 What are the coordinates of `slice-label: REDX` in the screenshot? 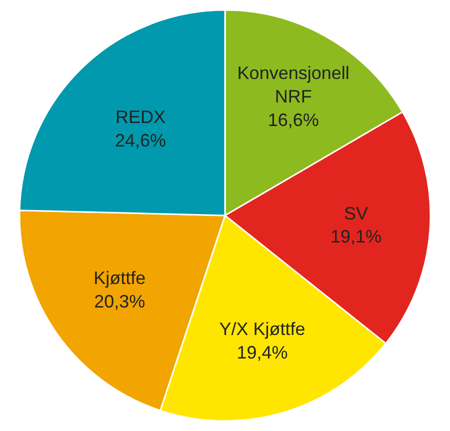 It's located at (141, 117).